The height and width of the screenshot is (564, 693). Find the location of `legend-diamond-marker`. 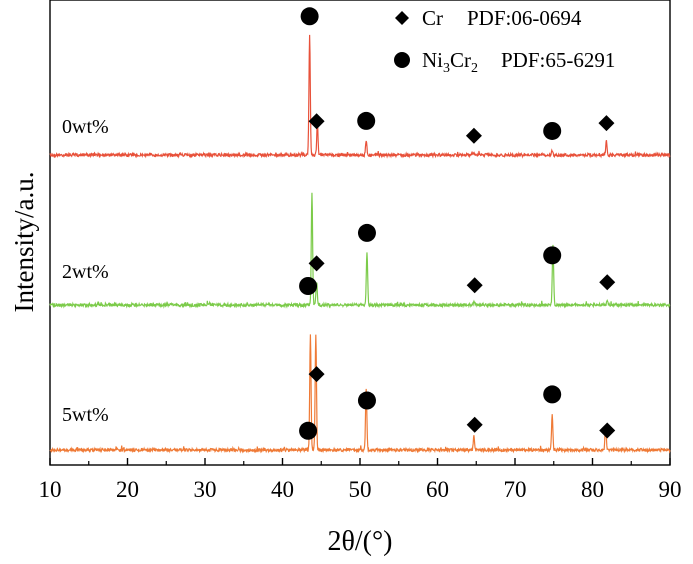

legend-diamond-marker is located at coordinates (402, 18).